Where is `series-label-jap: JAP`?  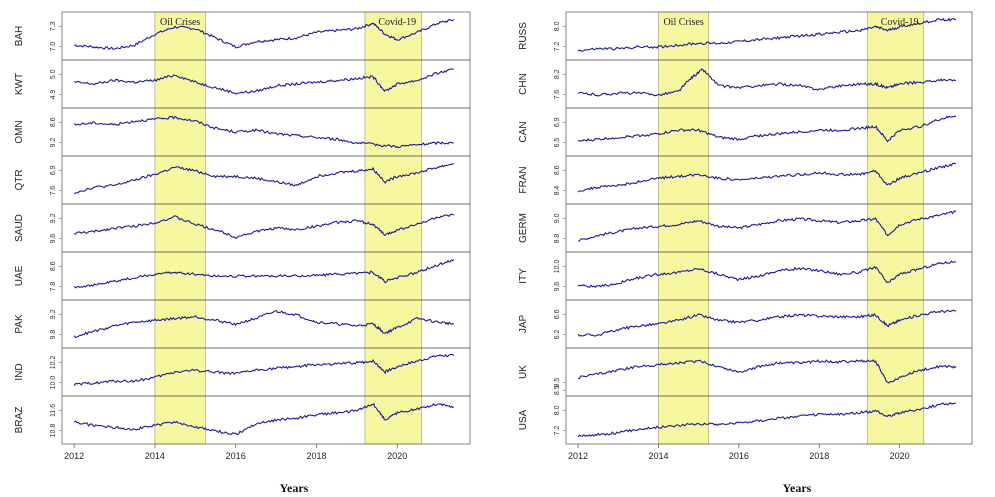 series-label-jap: JAP is located at coordinates (523, 324).